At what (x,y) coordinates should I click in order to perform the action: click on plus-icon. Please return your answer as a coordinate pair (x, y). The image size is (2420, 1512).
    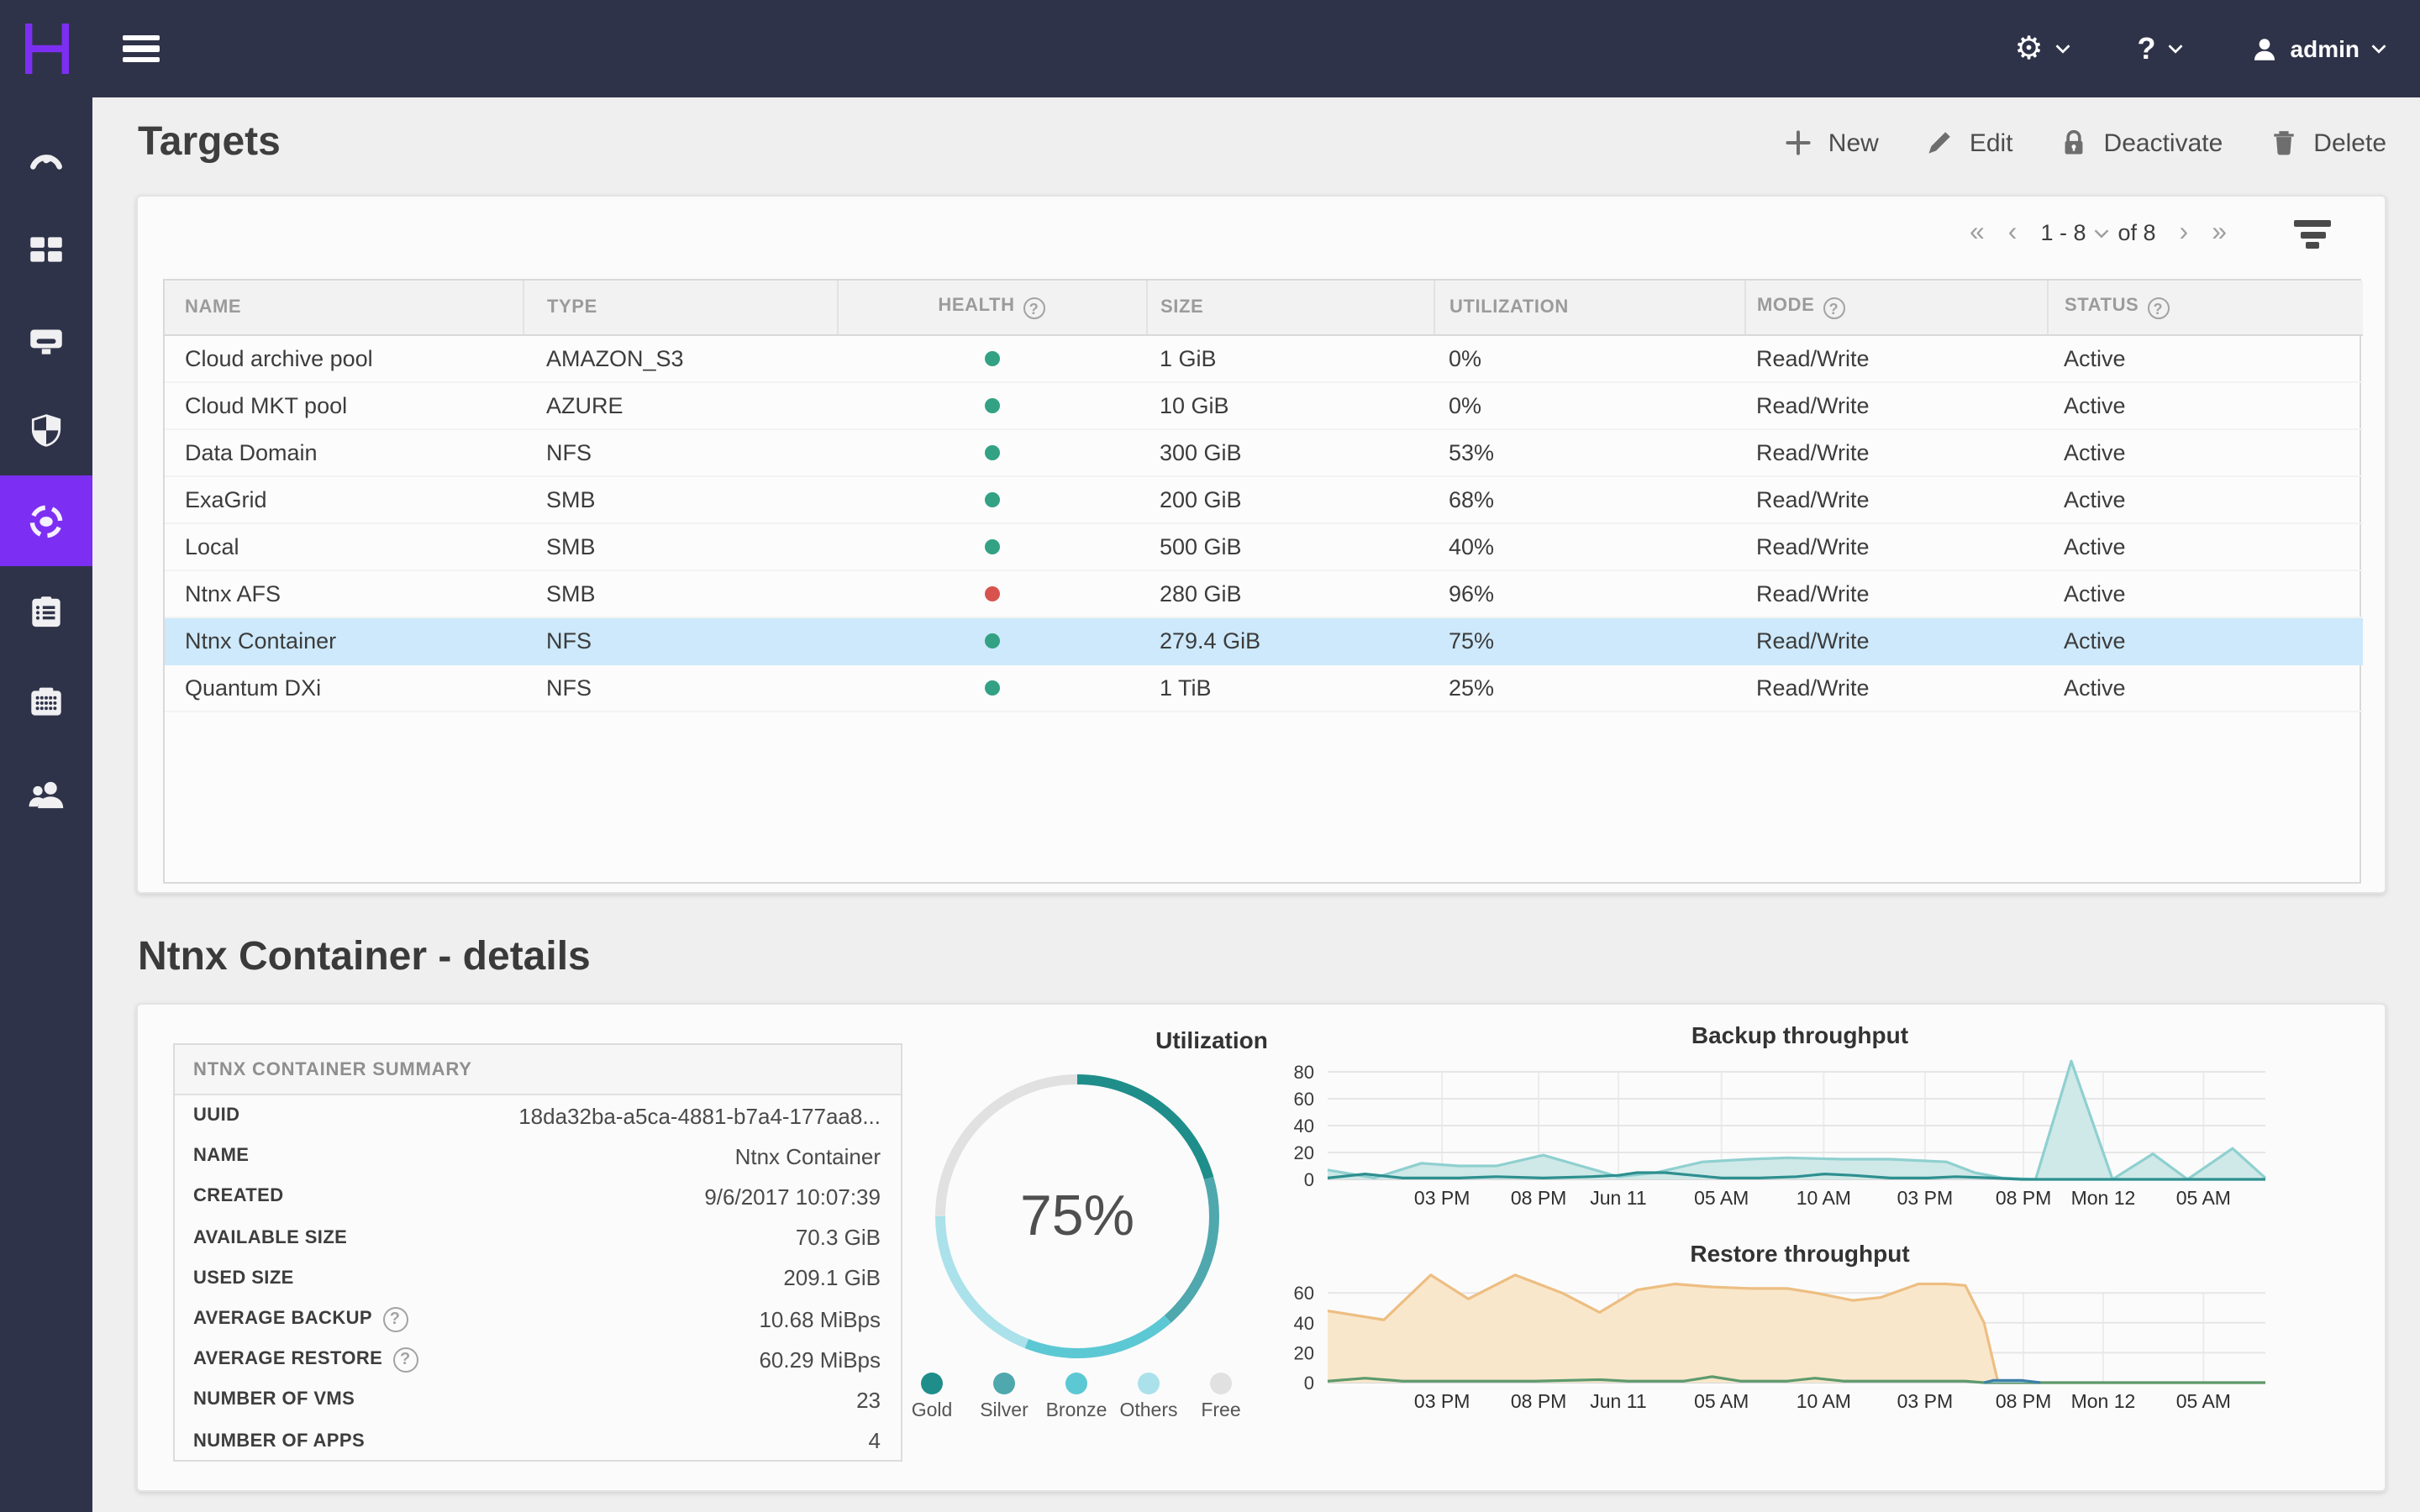
    Looking at the image, I should click on (1798, 143).